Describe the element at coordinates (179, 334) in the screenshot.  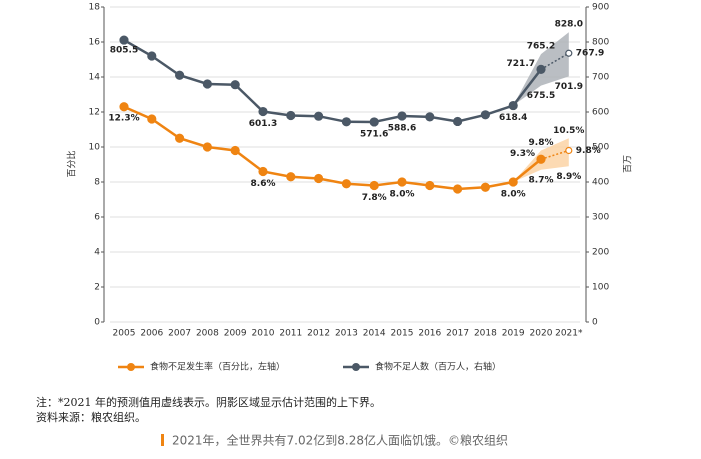
I see `x-tick-label: 2007` at that location.